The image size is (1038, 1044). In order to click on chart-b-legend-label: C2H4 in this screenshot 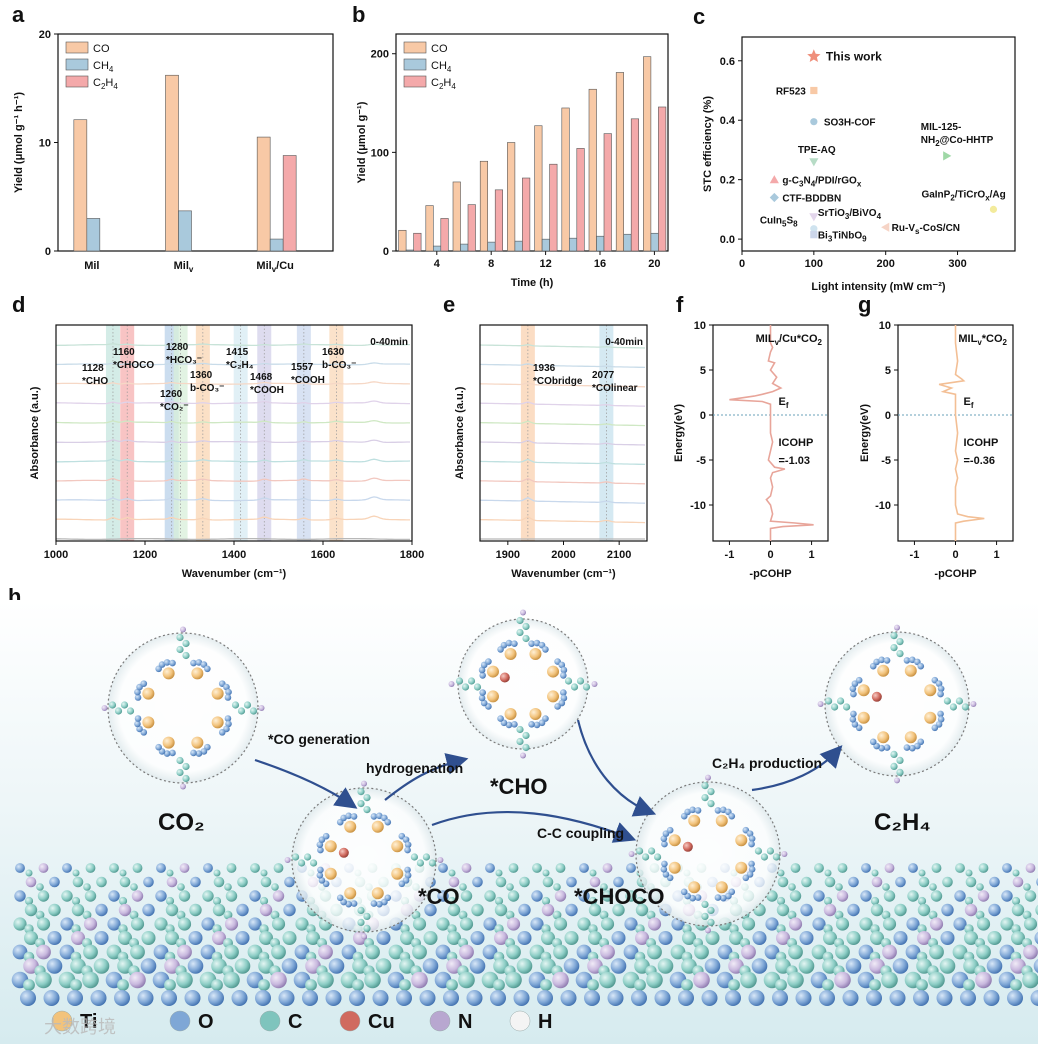, I will do `click(443, 84)`.